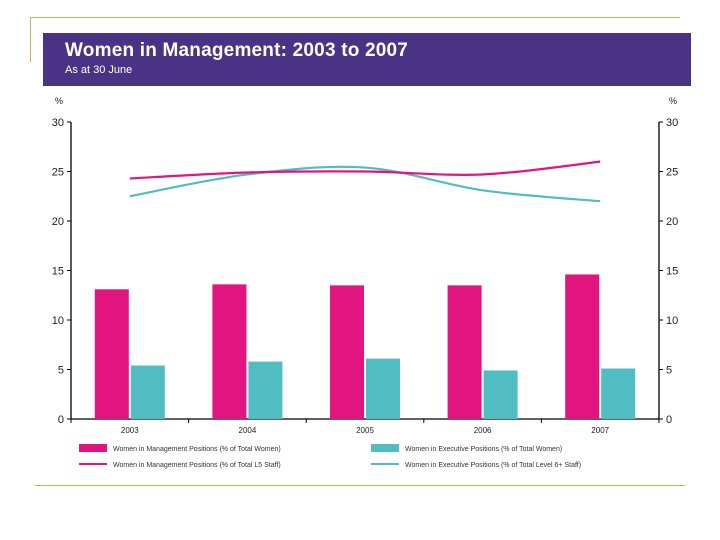 This screenshot has width=720, height=540. I want to click on chart-title: Women in Management: 2003 to 2007, so click(237, 50).